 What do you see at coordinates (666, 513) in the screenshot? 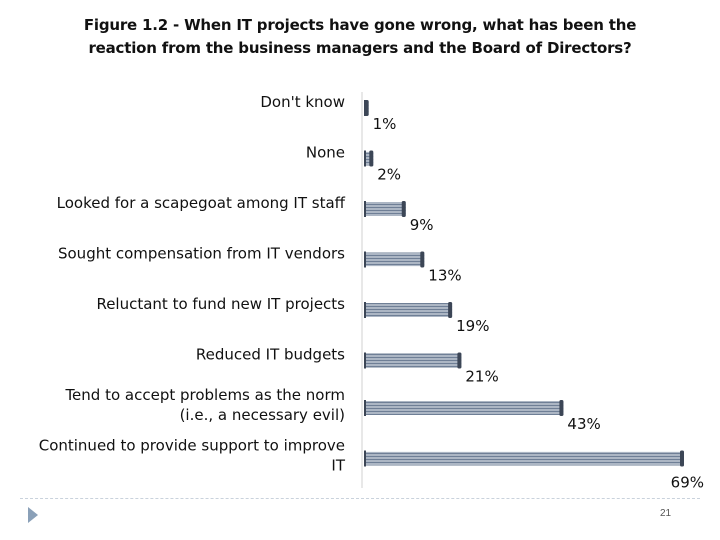
I see `page-number: 21` at bounding box center [666, 513].